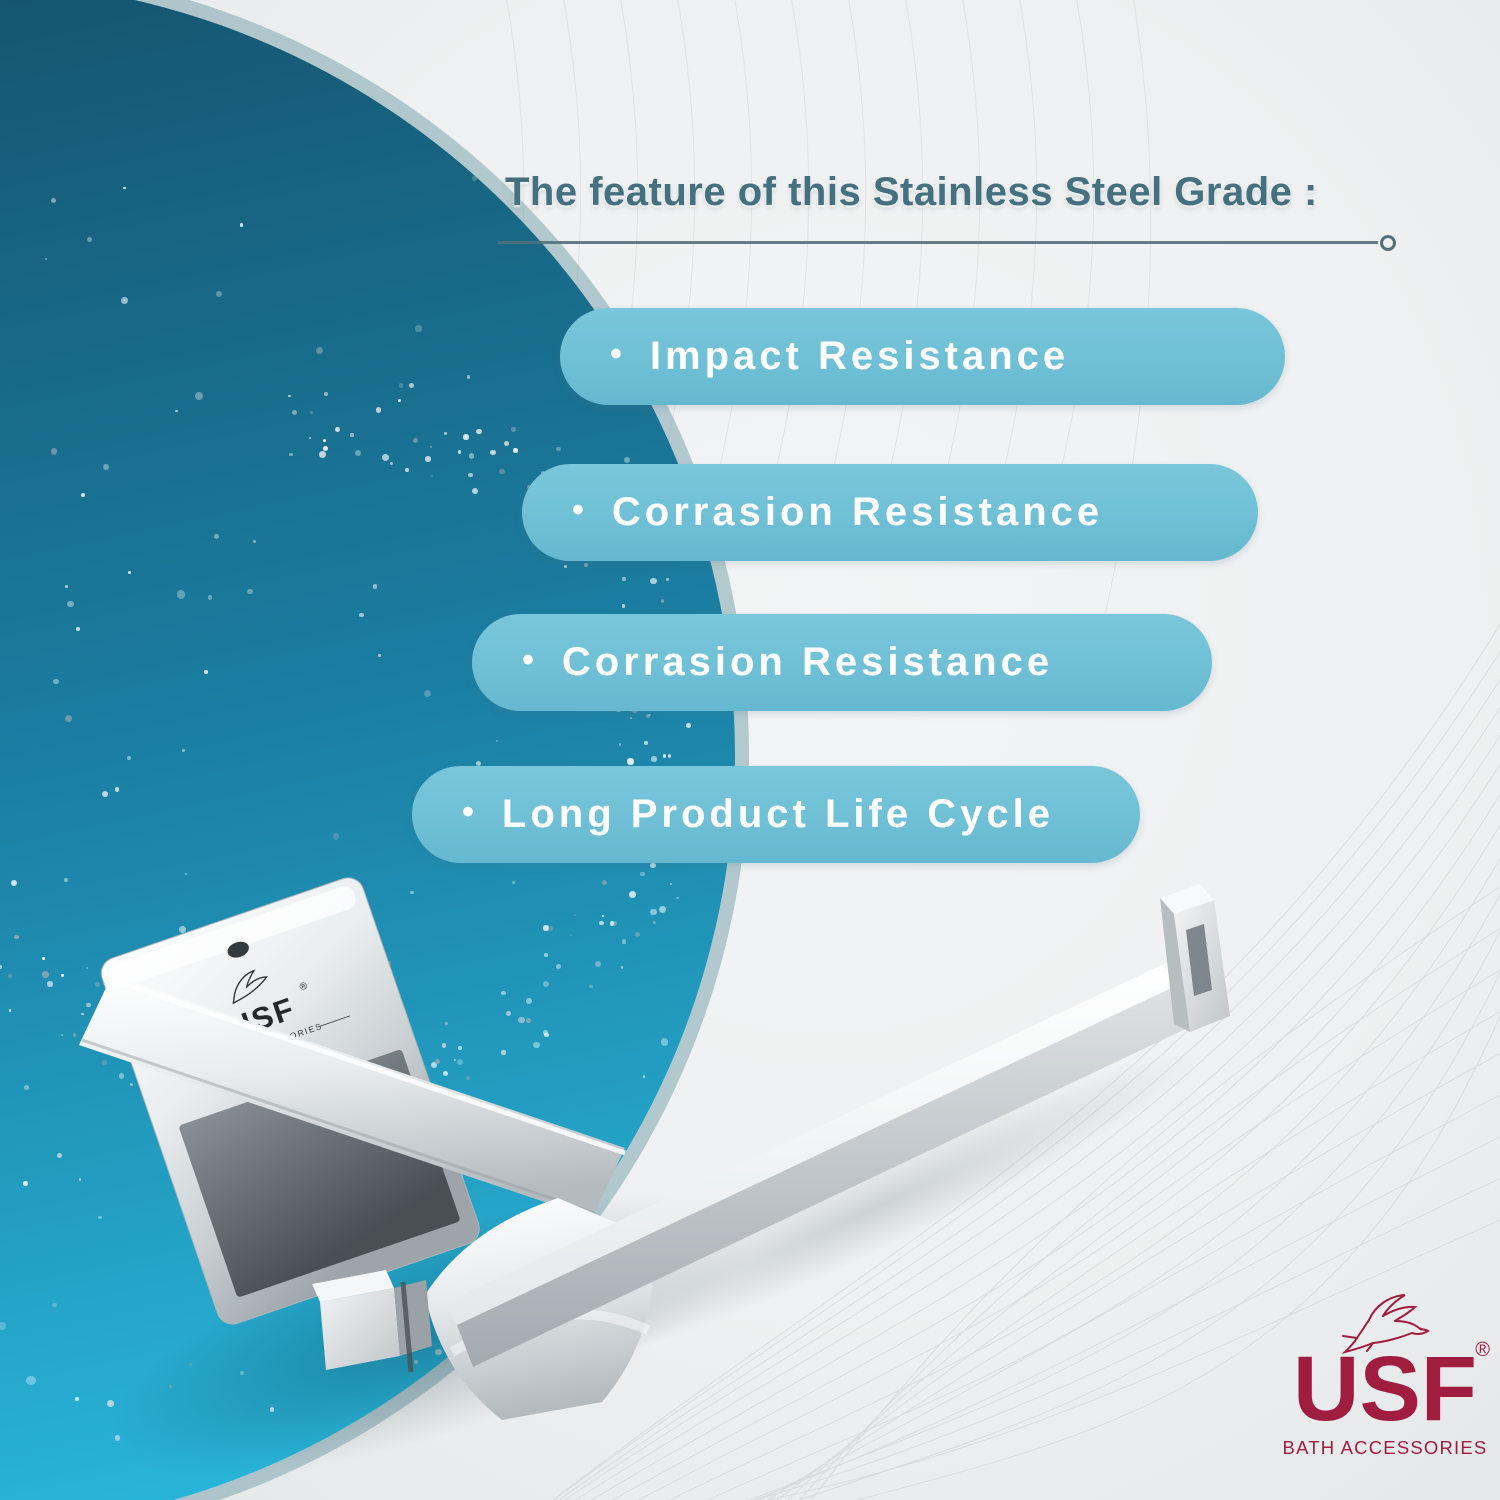  I want to click on feature-label: Long Product Life Cycle, so click(777, 814).